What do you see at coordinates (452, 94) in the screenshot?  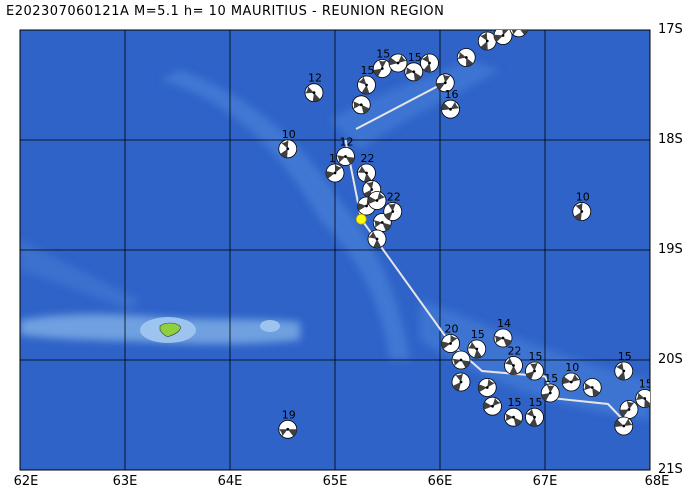 I see `depth-label: 16` at bounding box center [452, 94].